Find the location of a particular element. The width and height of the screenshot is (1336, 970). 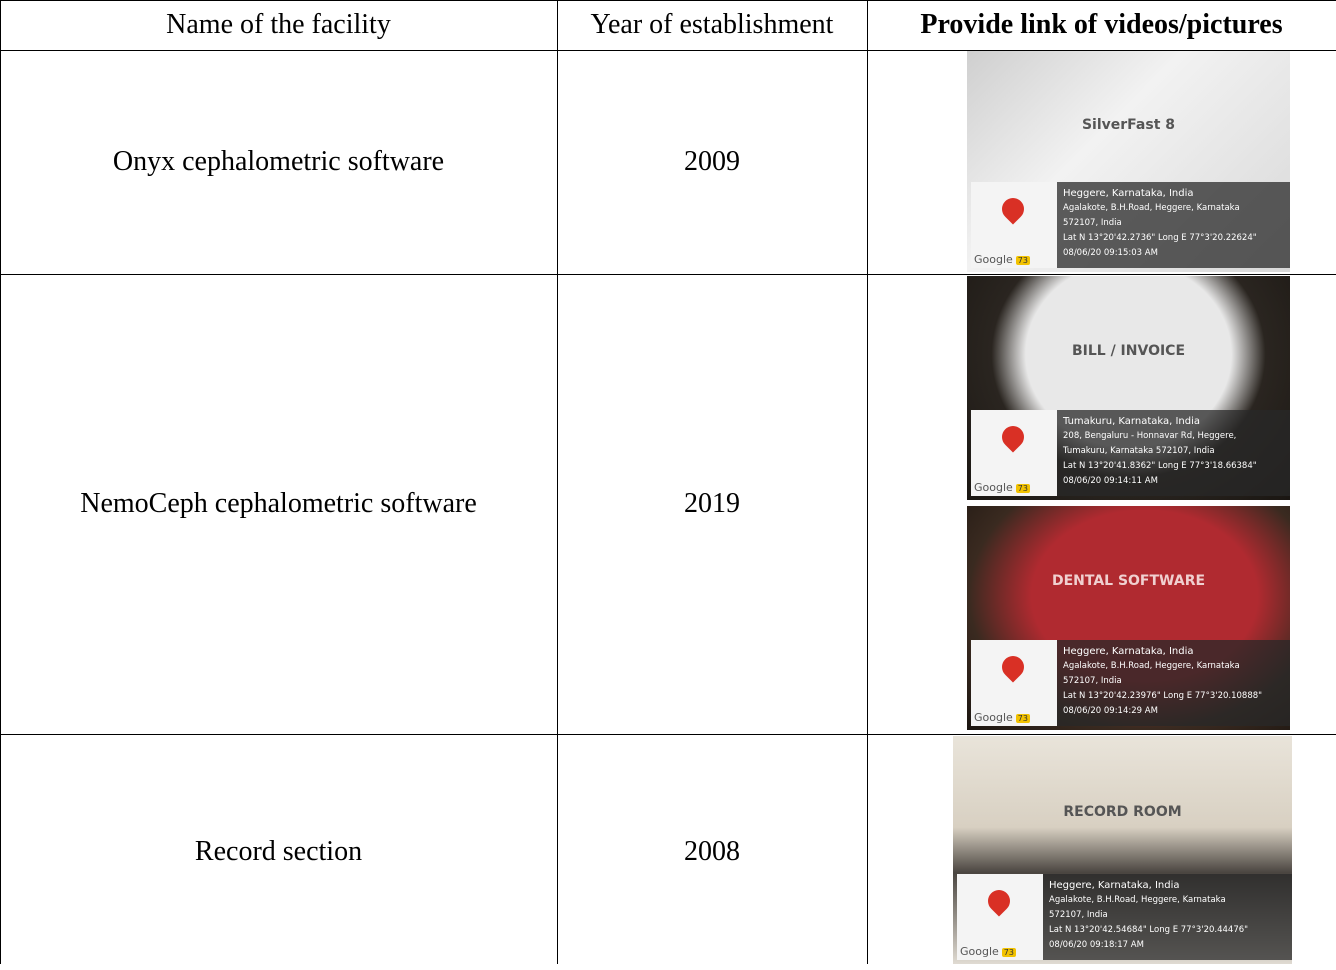

caption-line: 08/06/20 09:15:03 AM is located at coordinates (1110, 253).